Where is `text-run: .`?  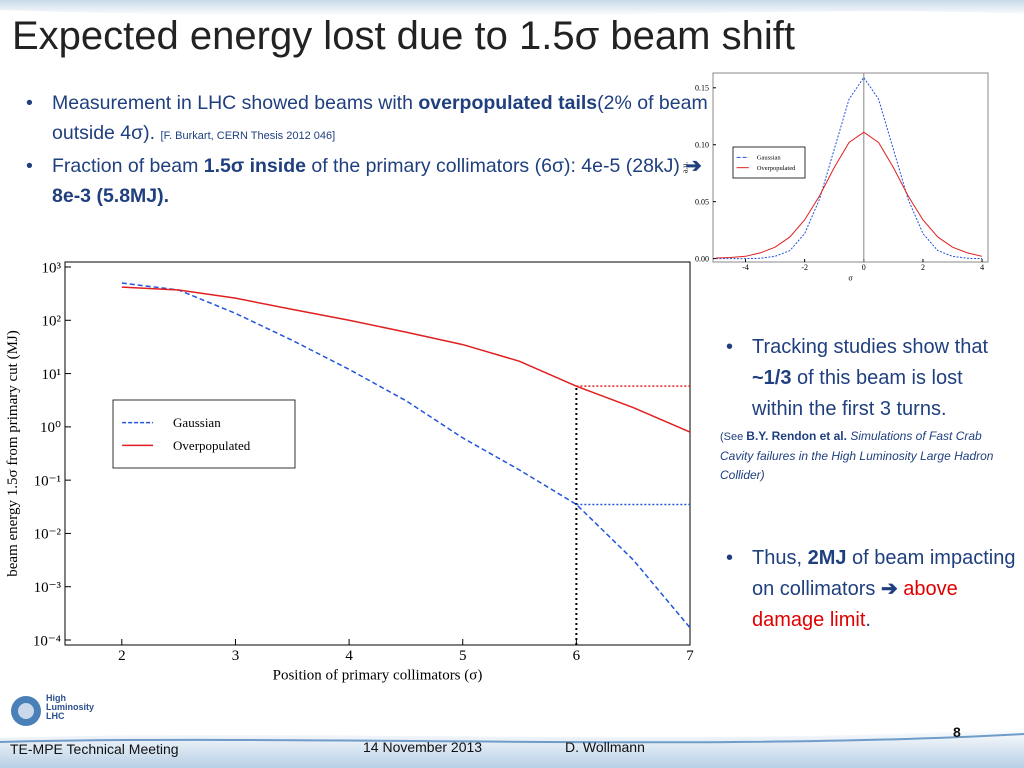 text-run: . is located at coordinates (868, 620).